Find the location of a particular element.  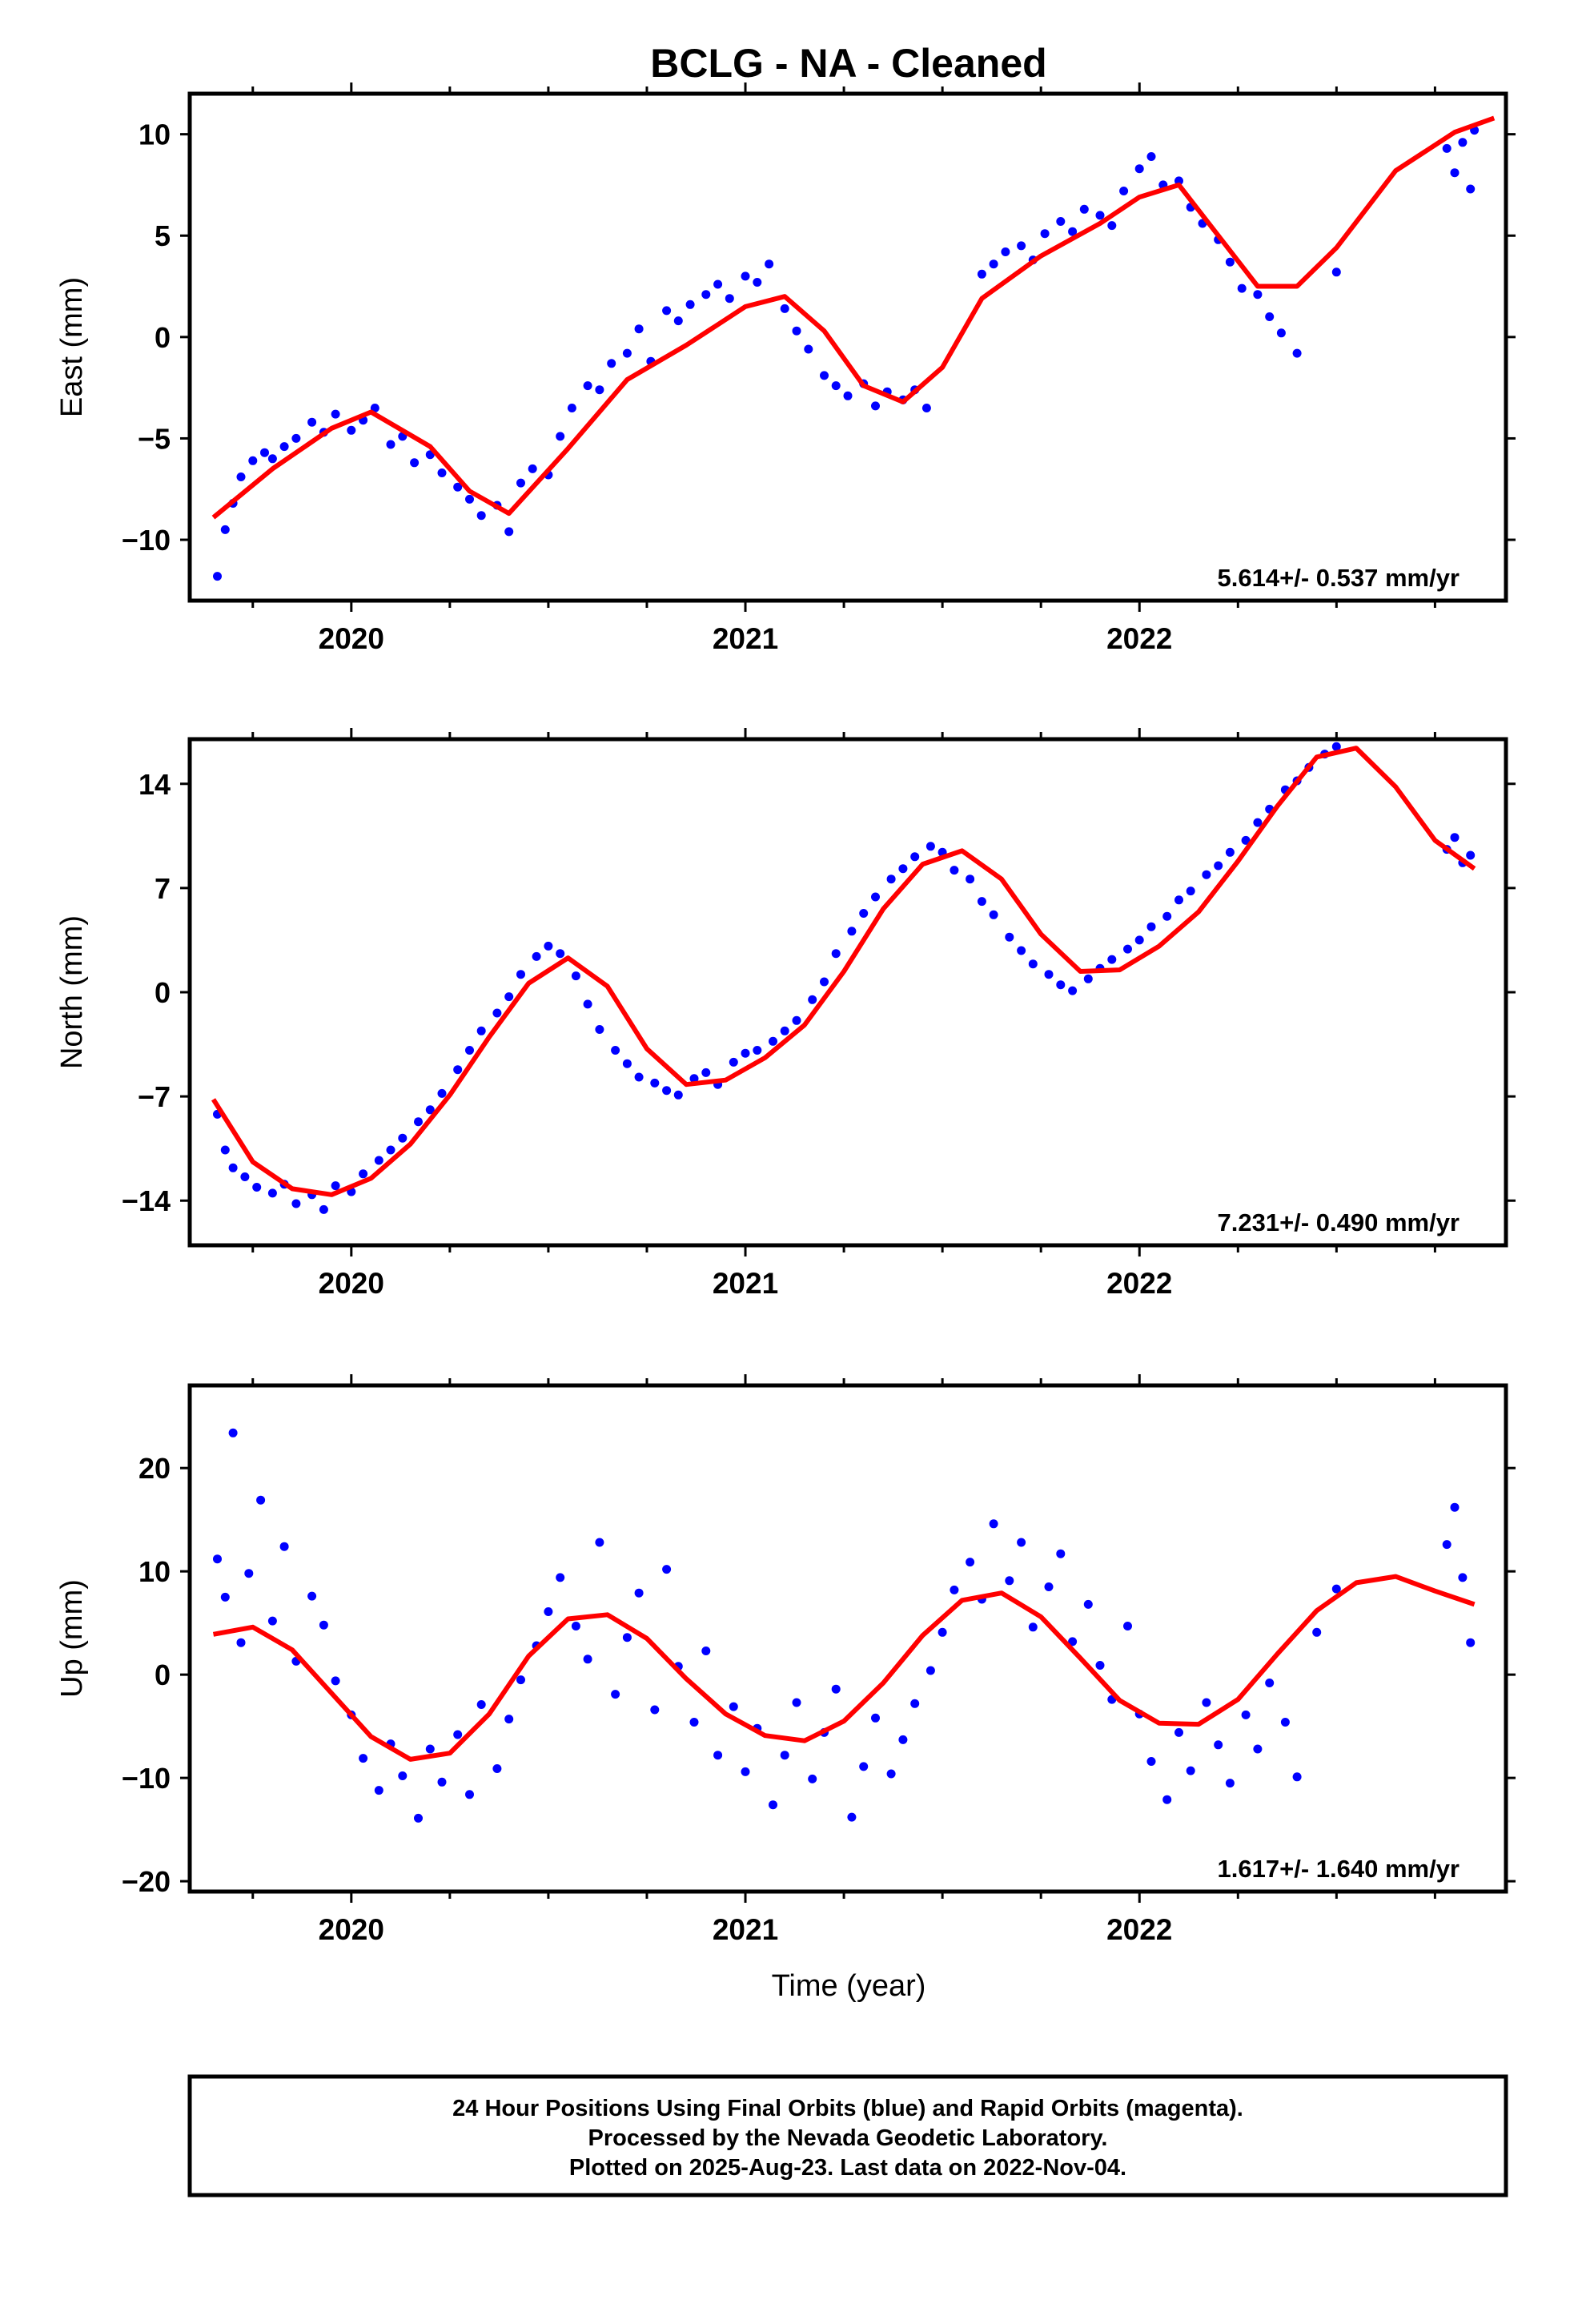

plot-area is located at coordinates (844, 1625).